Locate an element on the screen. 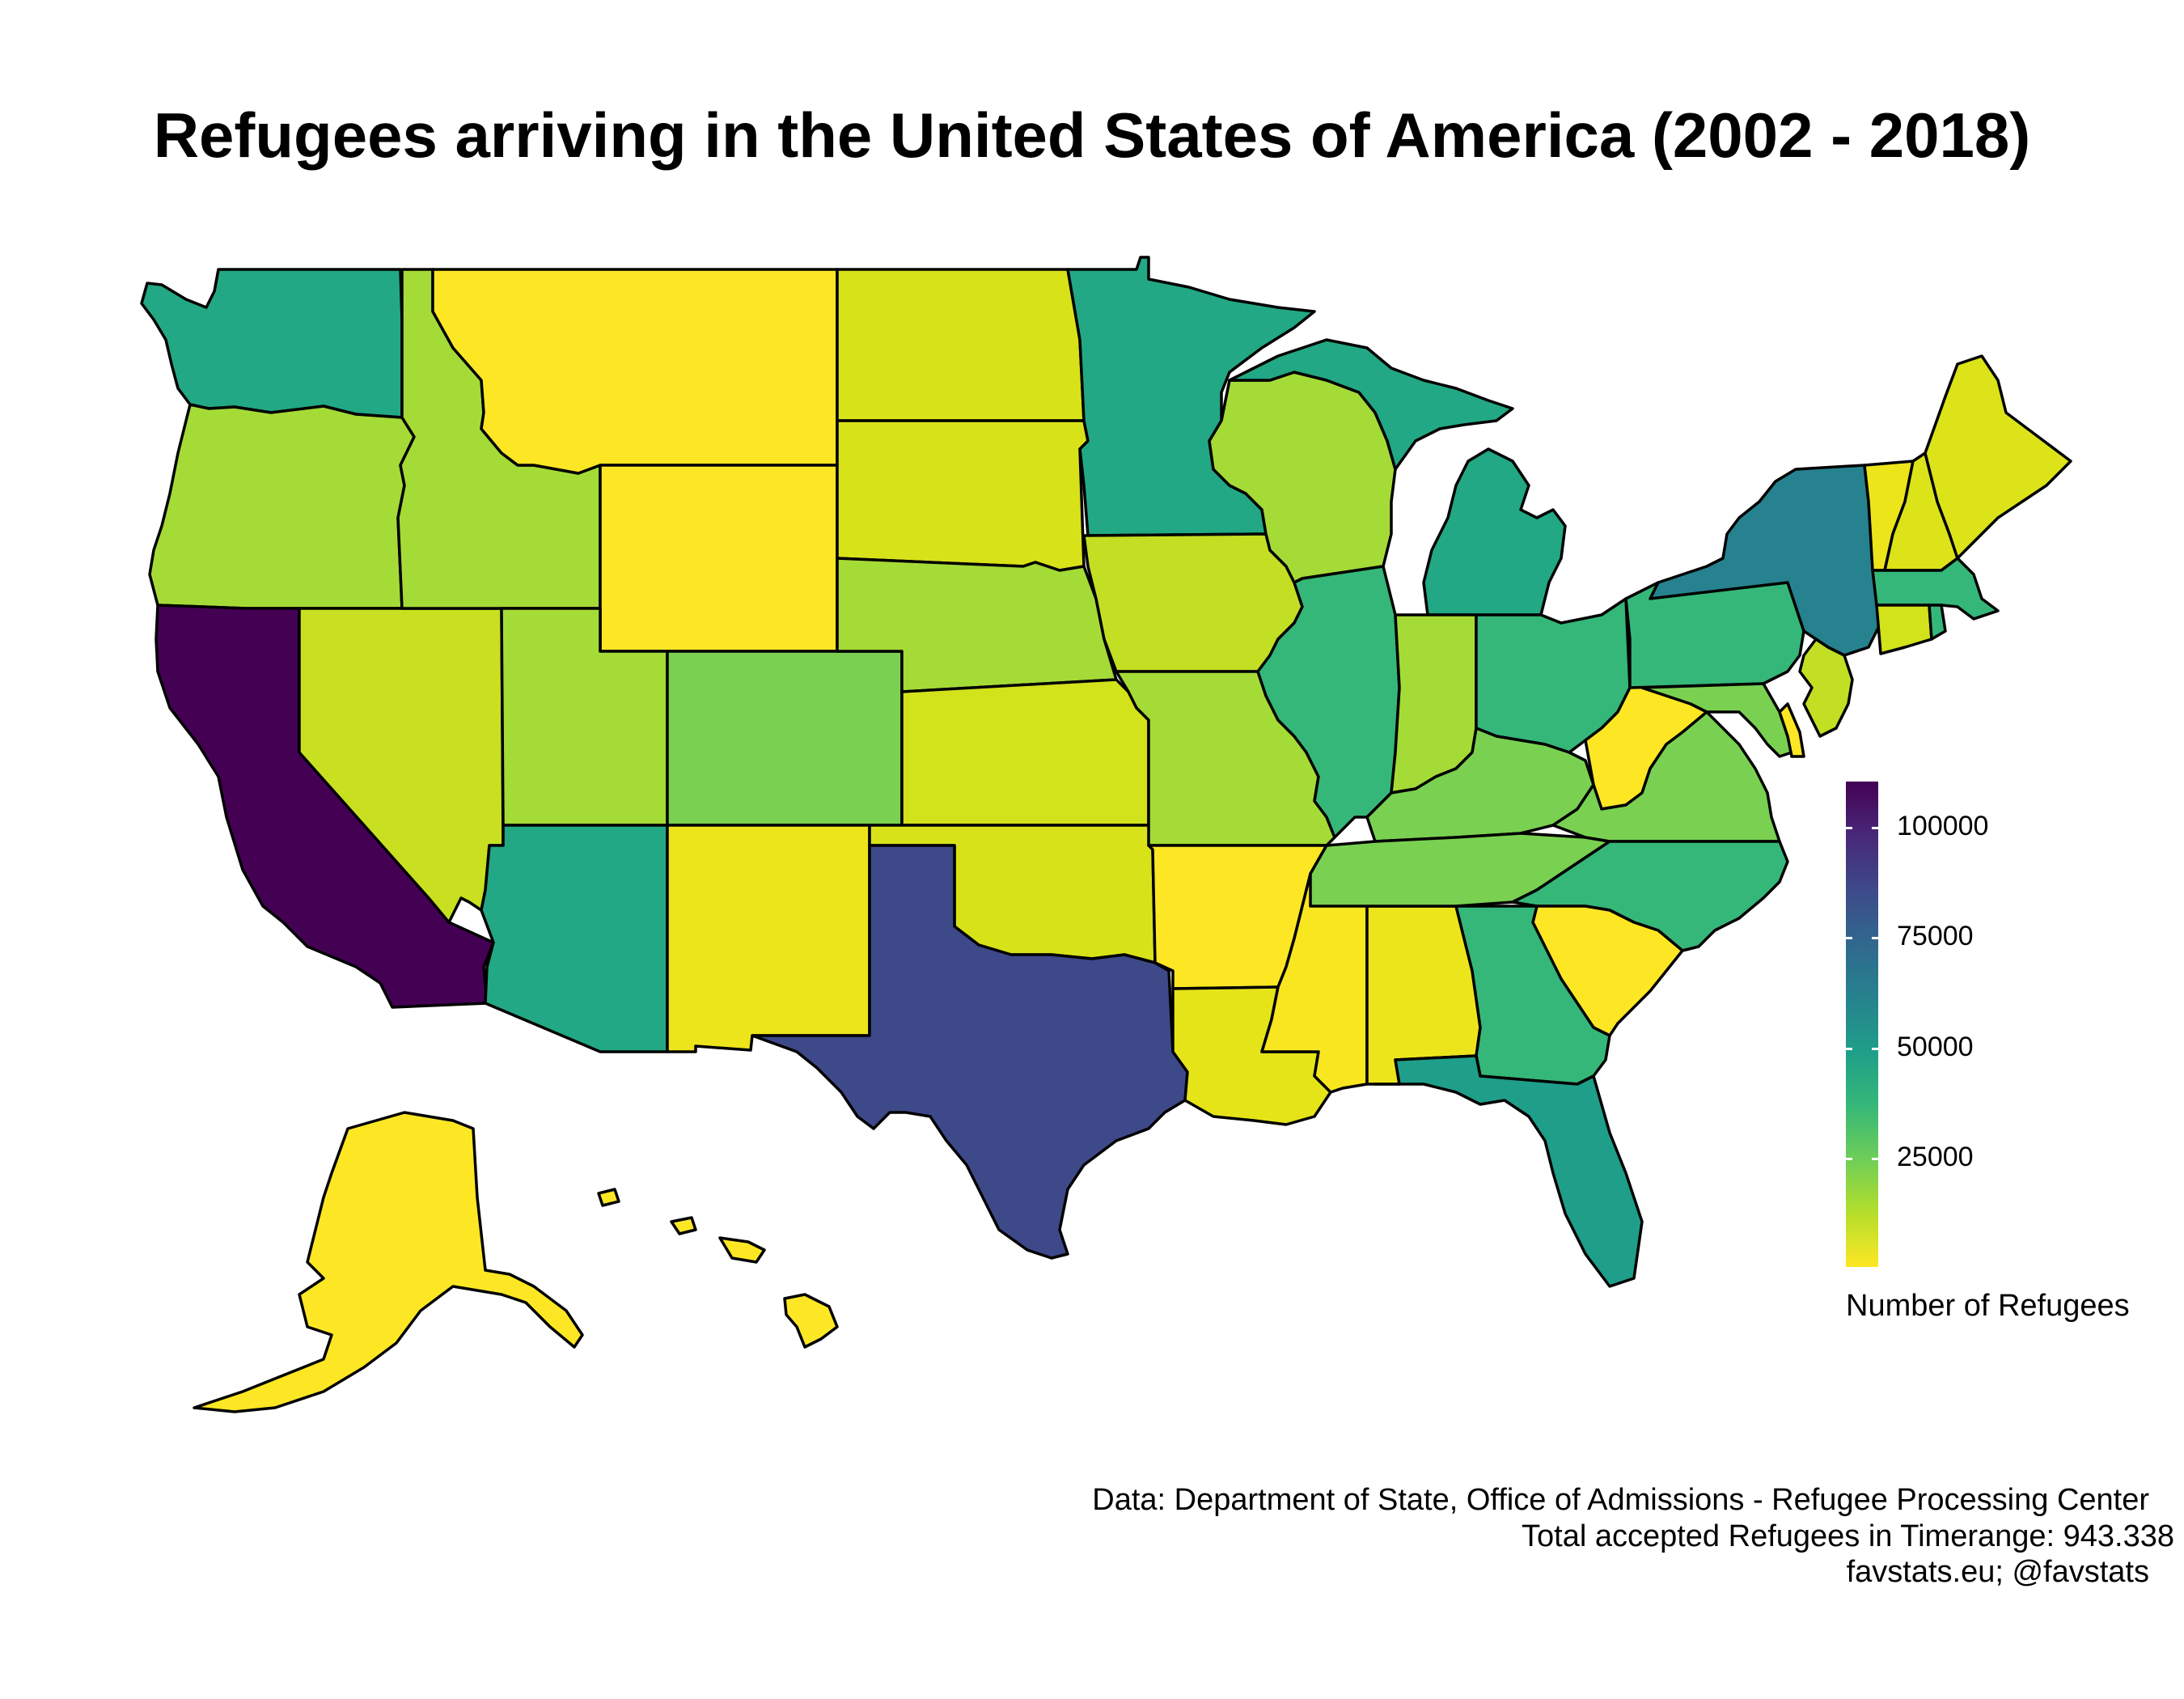 Image resolution: width=2184 pixels, height=1699 pixels. state-texas is located at coordinates (970, 1052).